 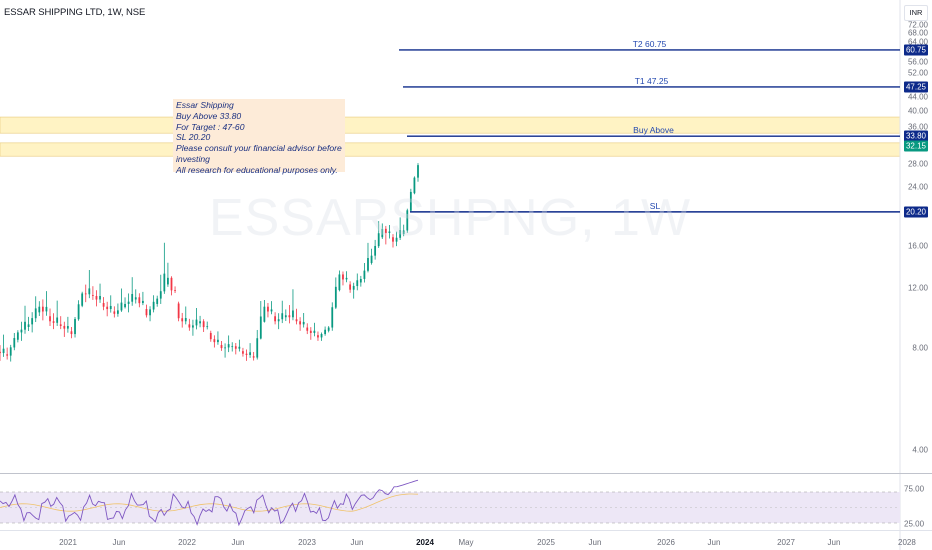 I want to click on price-tick: 40.00, so click(x=917, y=111).